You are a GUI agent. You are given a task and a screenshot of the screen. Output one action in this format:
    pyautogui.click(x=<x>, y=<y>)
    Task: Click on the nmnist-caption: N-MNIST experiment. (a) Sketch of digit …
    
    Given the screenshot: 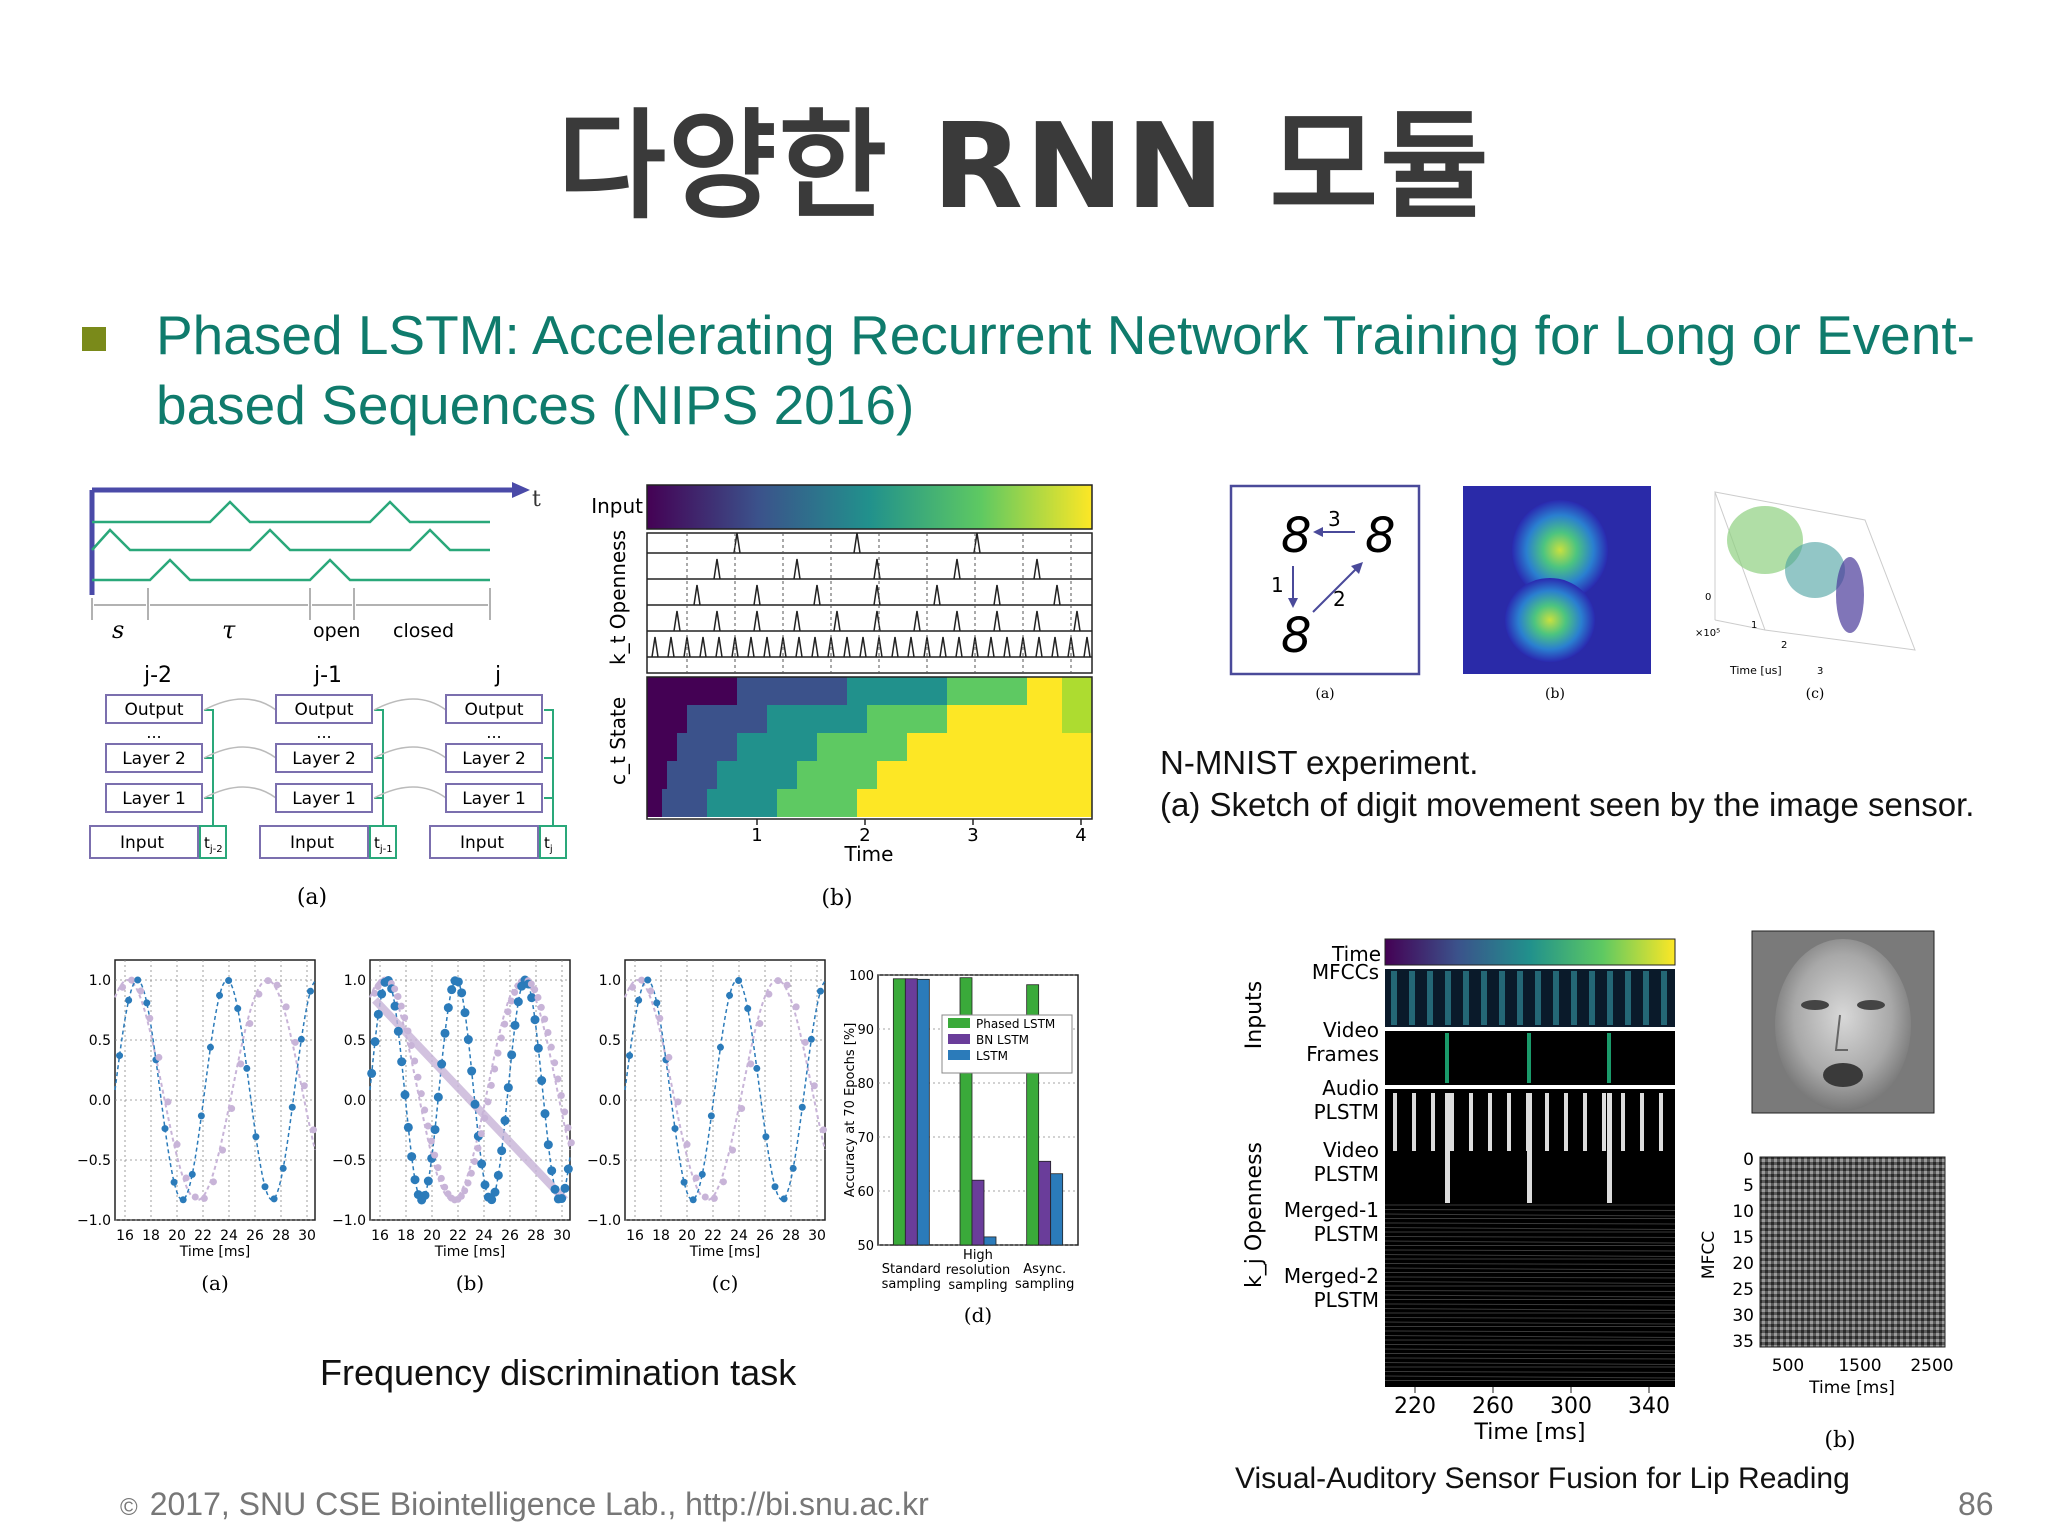 What is the action you would take?
    pyautogui.click(x=1595, y=784)
    